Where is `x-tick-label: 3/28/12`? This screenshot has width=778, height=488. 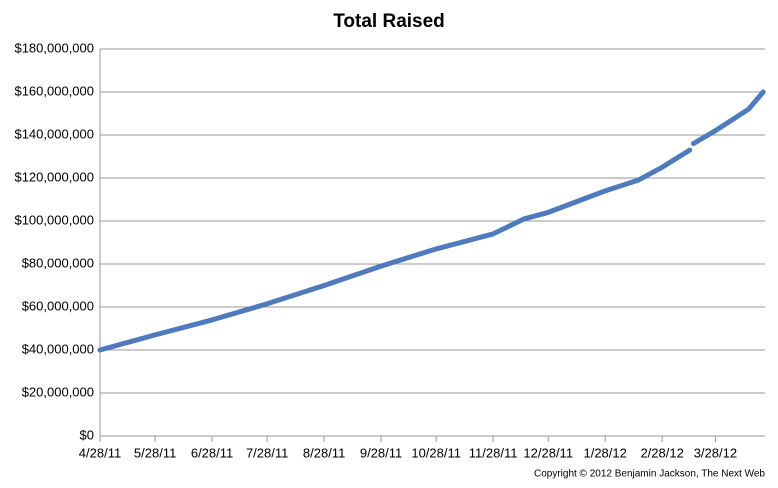 x-tick-label: 3/28/12 is located at coordinates (715, 452).